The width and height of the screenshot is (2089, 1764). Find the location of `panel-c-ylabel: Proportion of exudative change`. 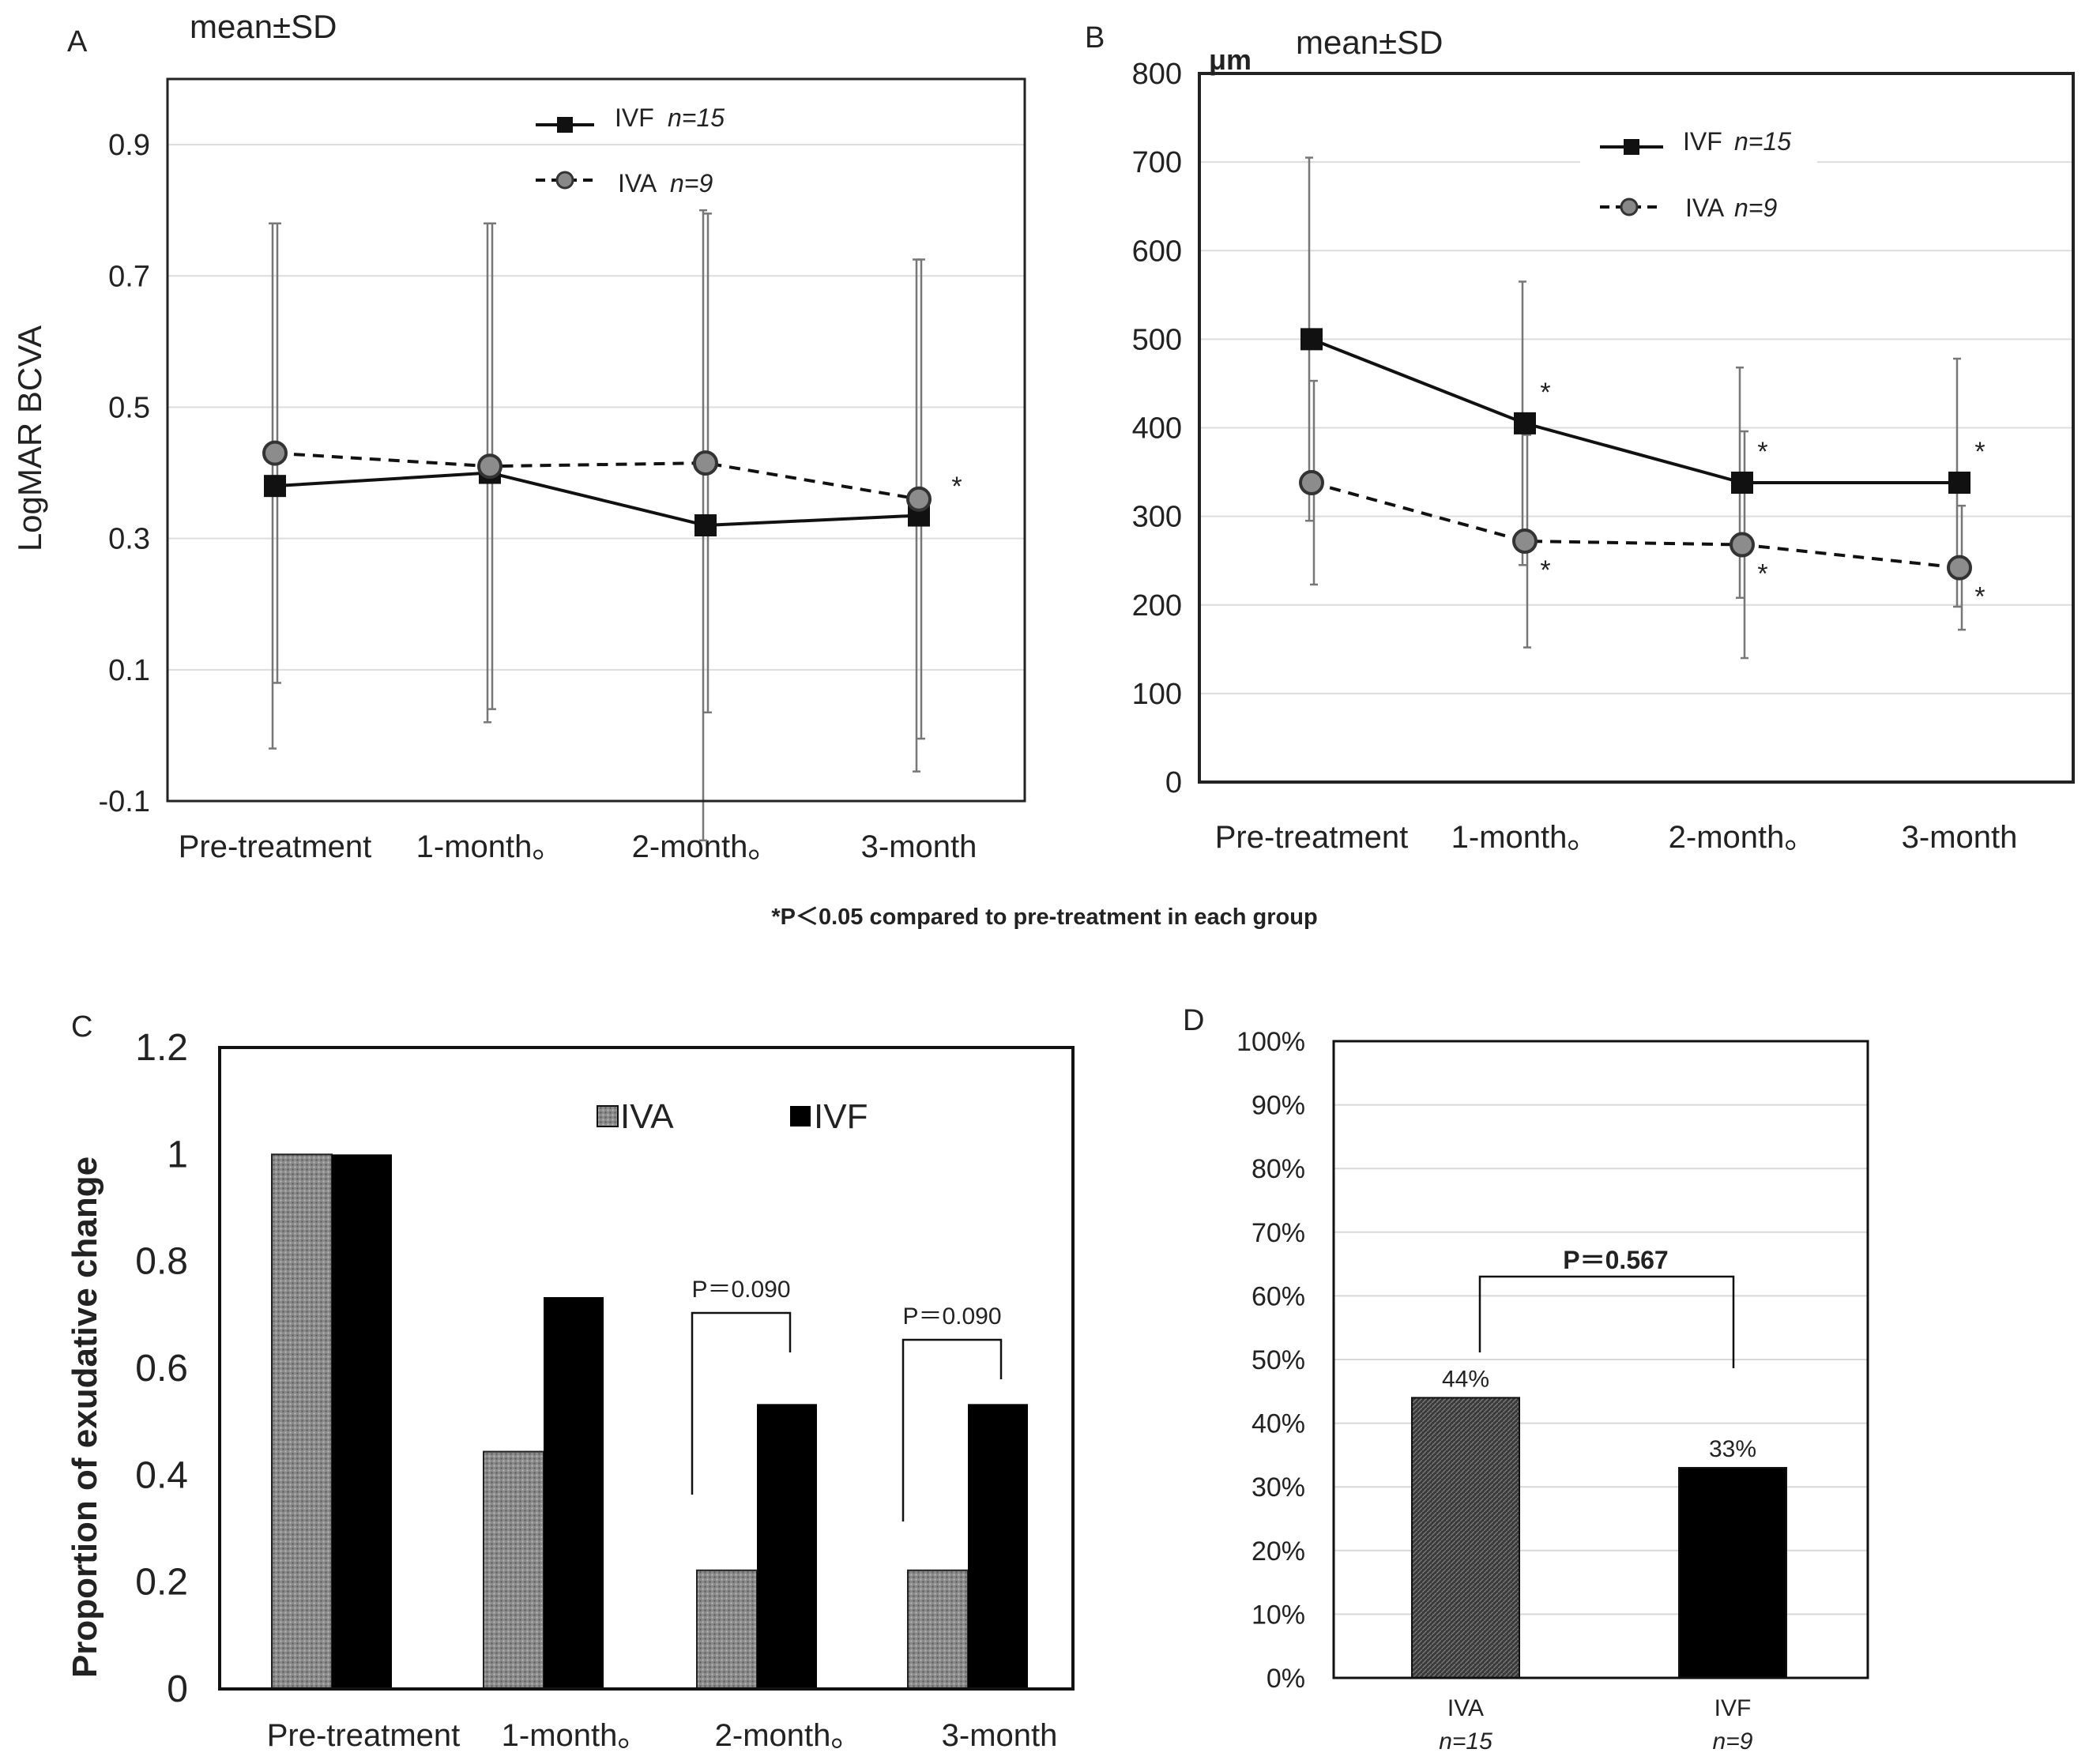

panel-c-ylabel: Proportion of exudative change is located at coordinates (85, 1417).